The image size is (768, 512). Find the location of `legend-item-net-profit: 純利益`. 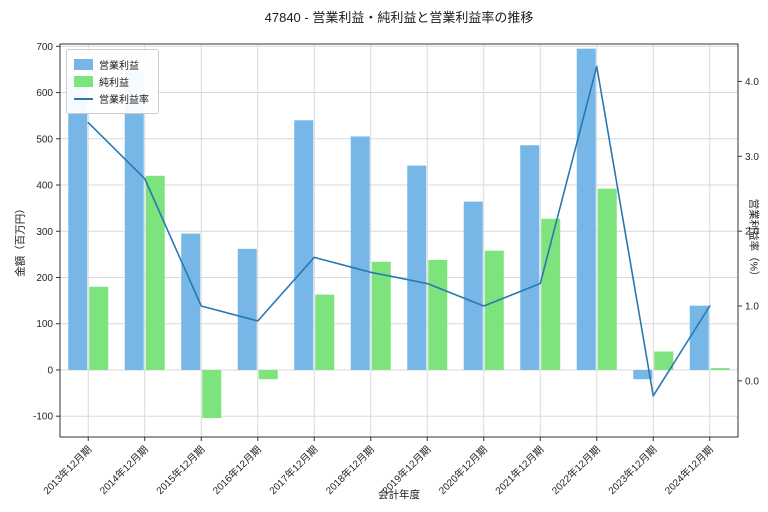

legend-item-net-profit: 純利益 is located at coordinates (111, 81).